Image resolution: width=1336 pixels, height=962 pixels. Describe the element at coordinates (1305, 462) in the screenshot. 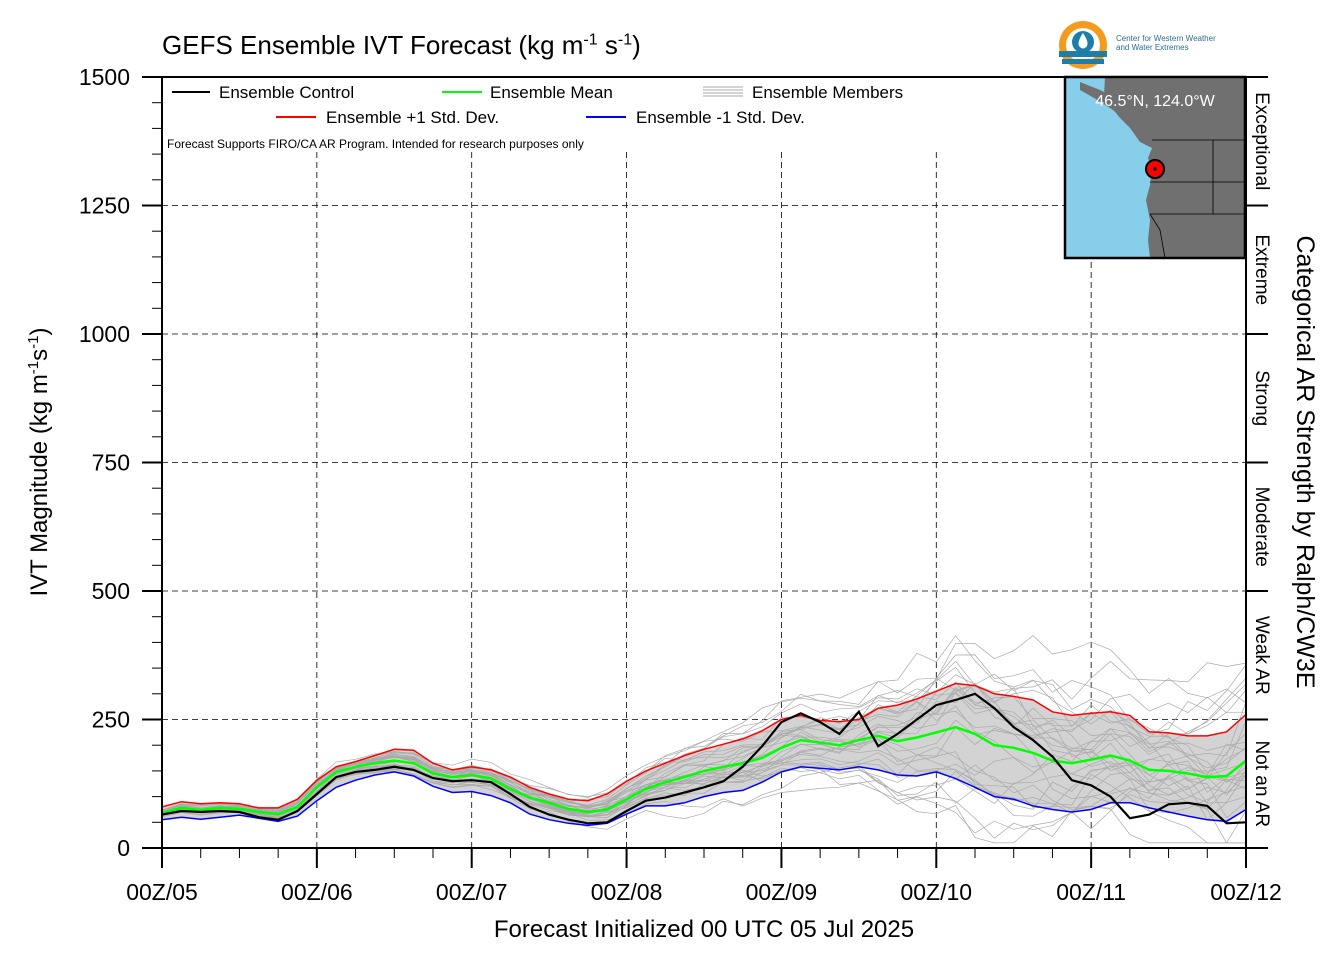

I see `category-axis-label: Categorical AR Strength by Ralph/CW3E` at that location.